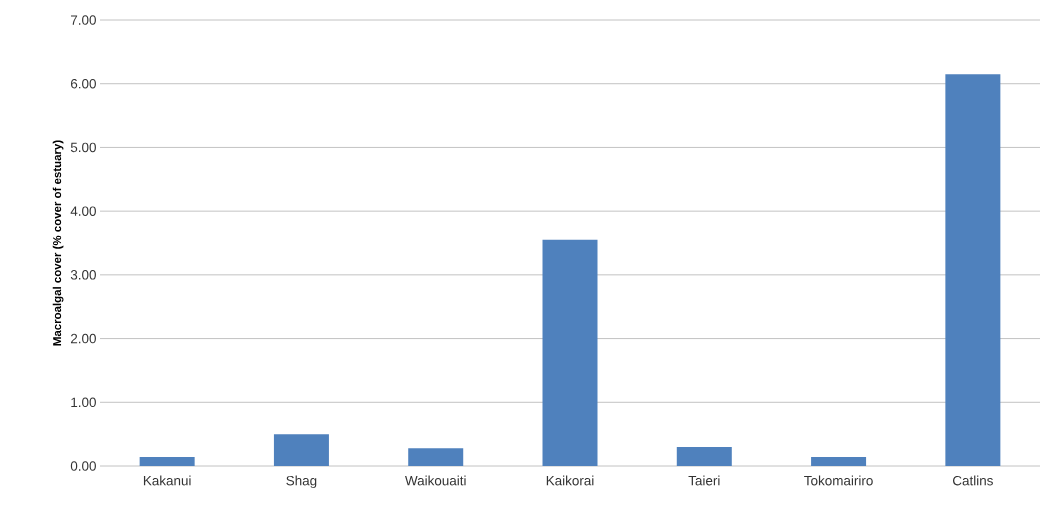 Image resolution: width=1048 pixels, height=521 pixels. Describe the element at coordinates (704, 480) in the screenshot. I see `x-tick-label: Taieri` at that location.